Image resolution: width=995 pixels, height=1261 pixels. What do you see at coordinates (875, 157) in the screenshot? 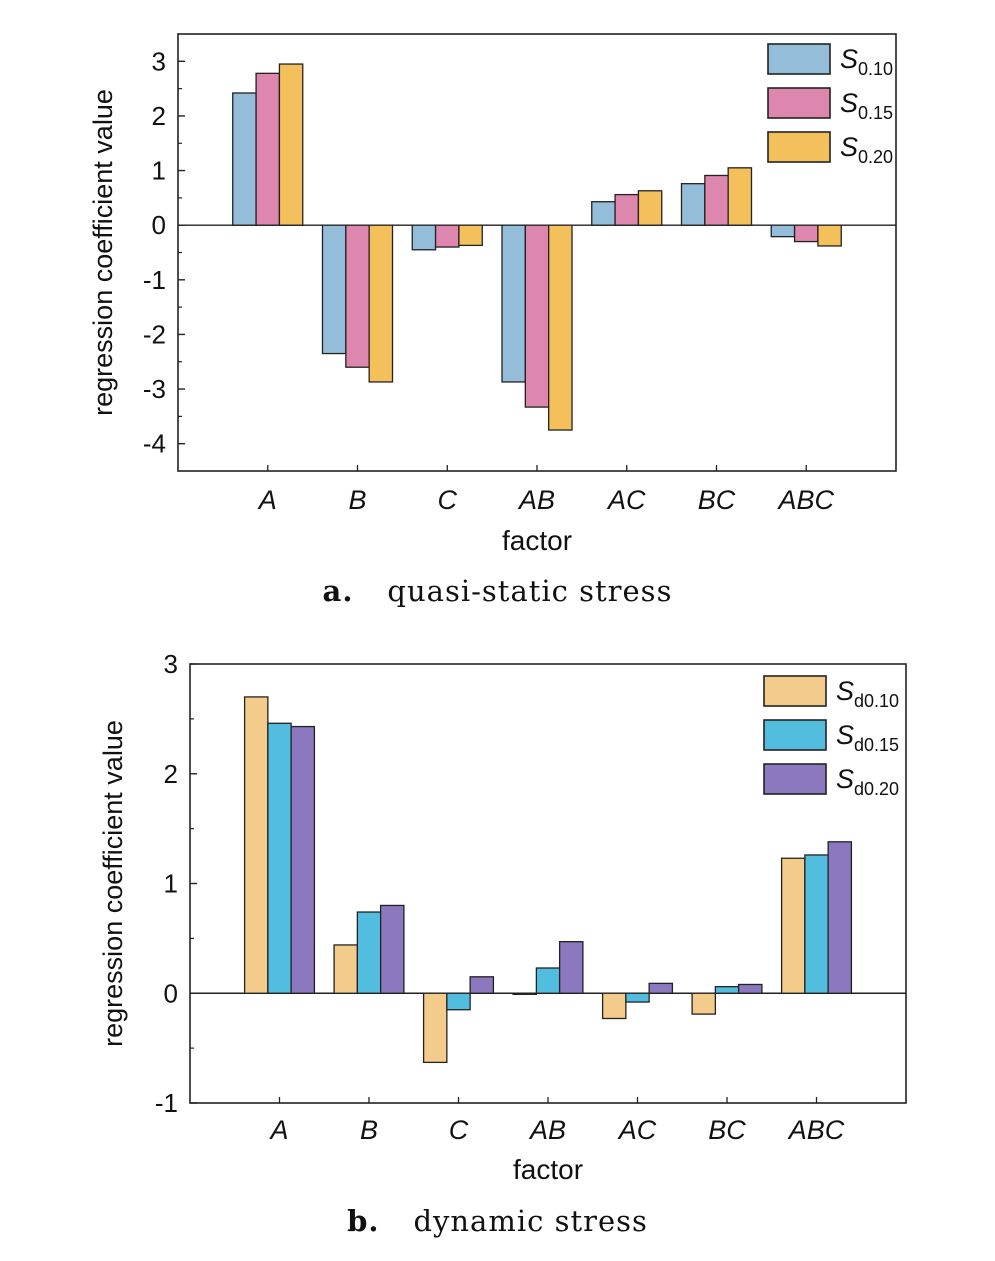
I see `legend-subscript: 0.20` at bounding box center [875, 157].